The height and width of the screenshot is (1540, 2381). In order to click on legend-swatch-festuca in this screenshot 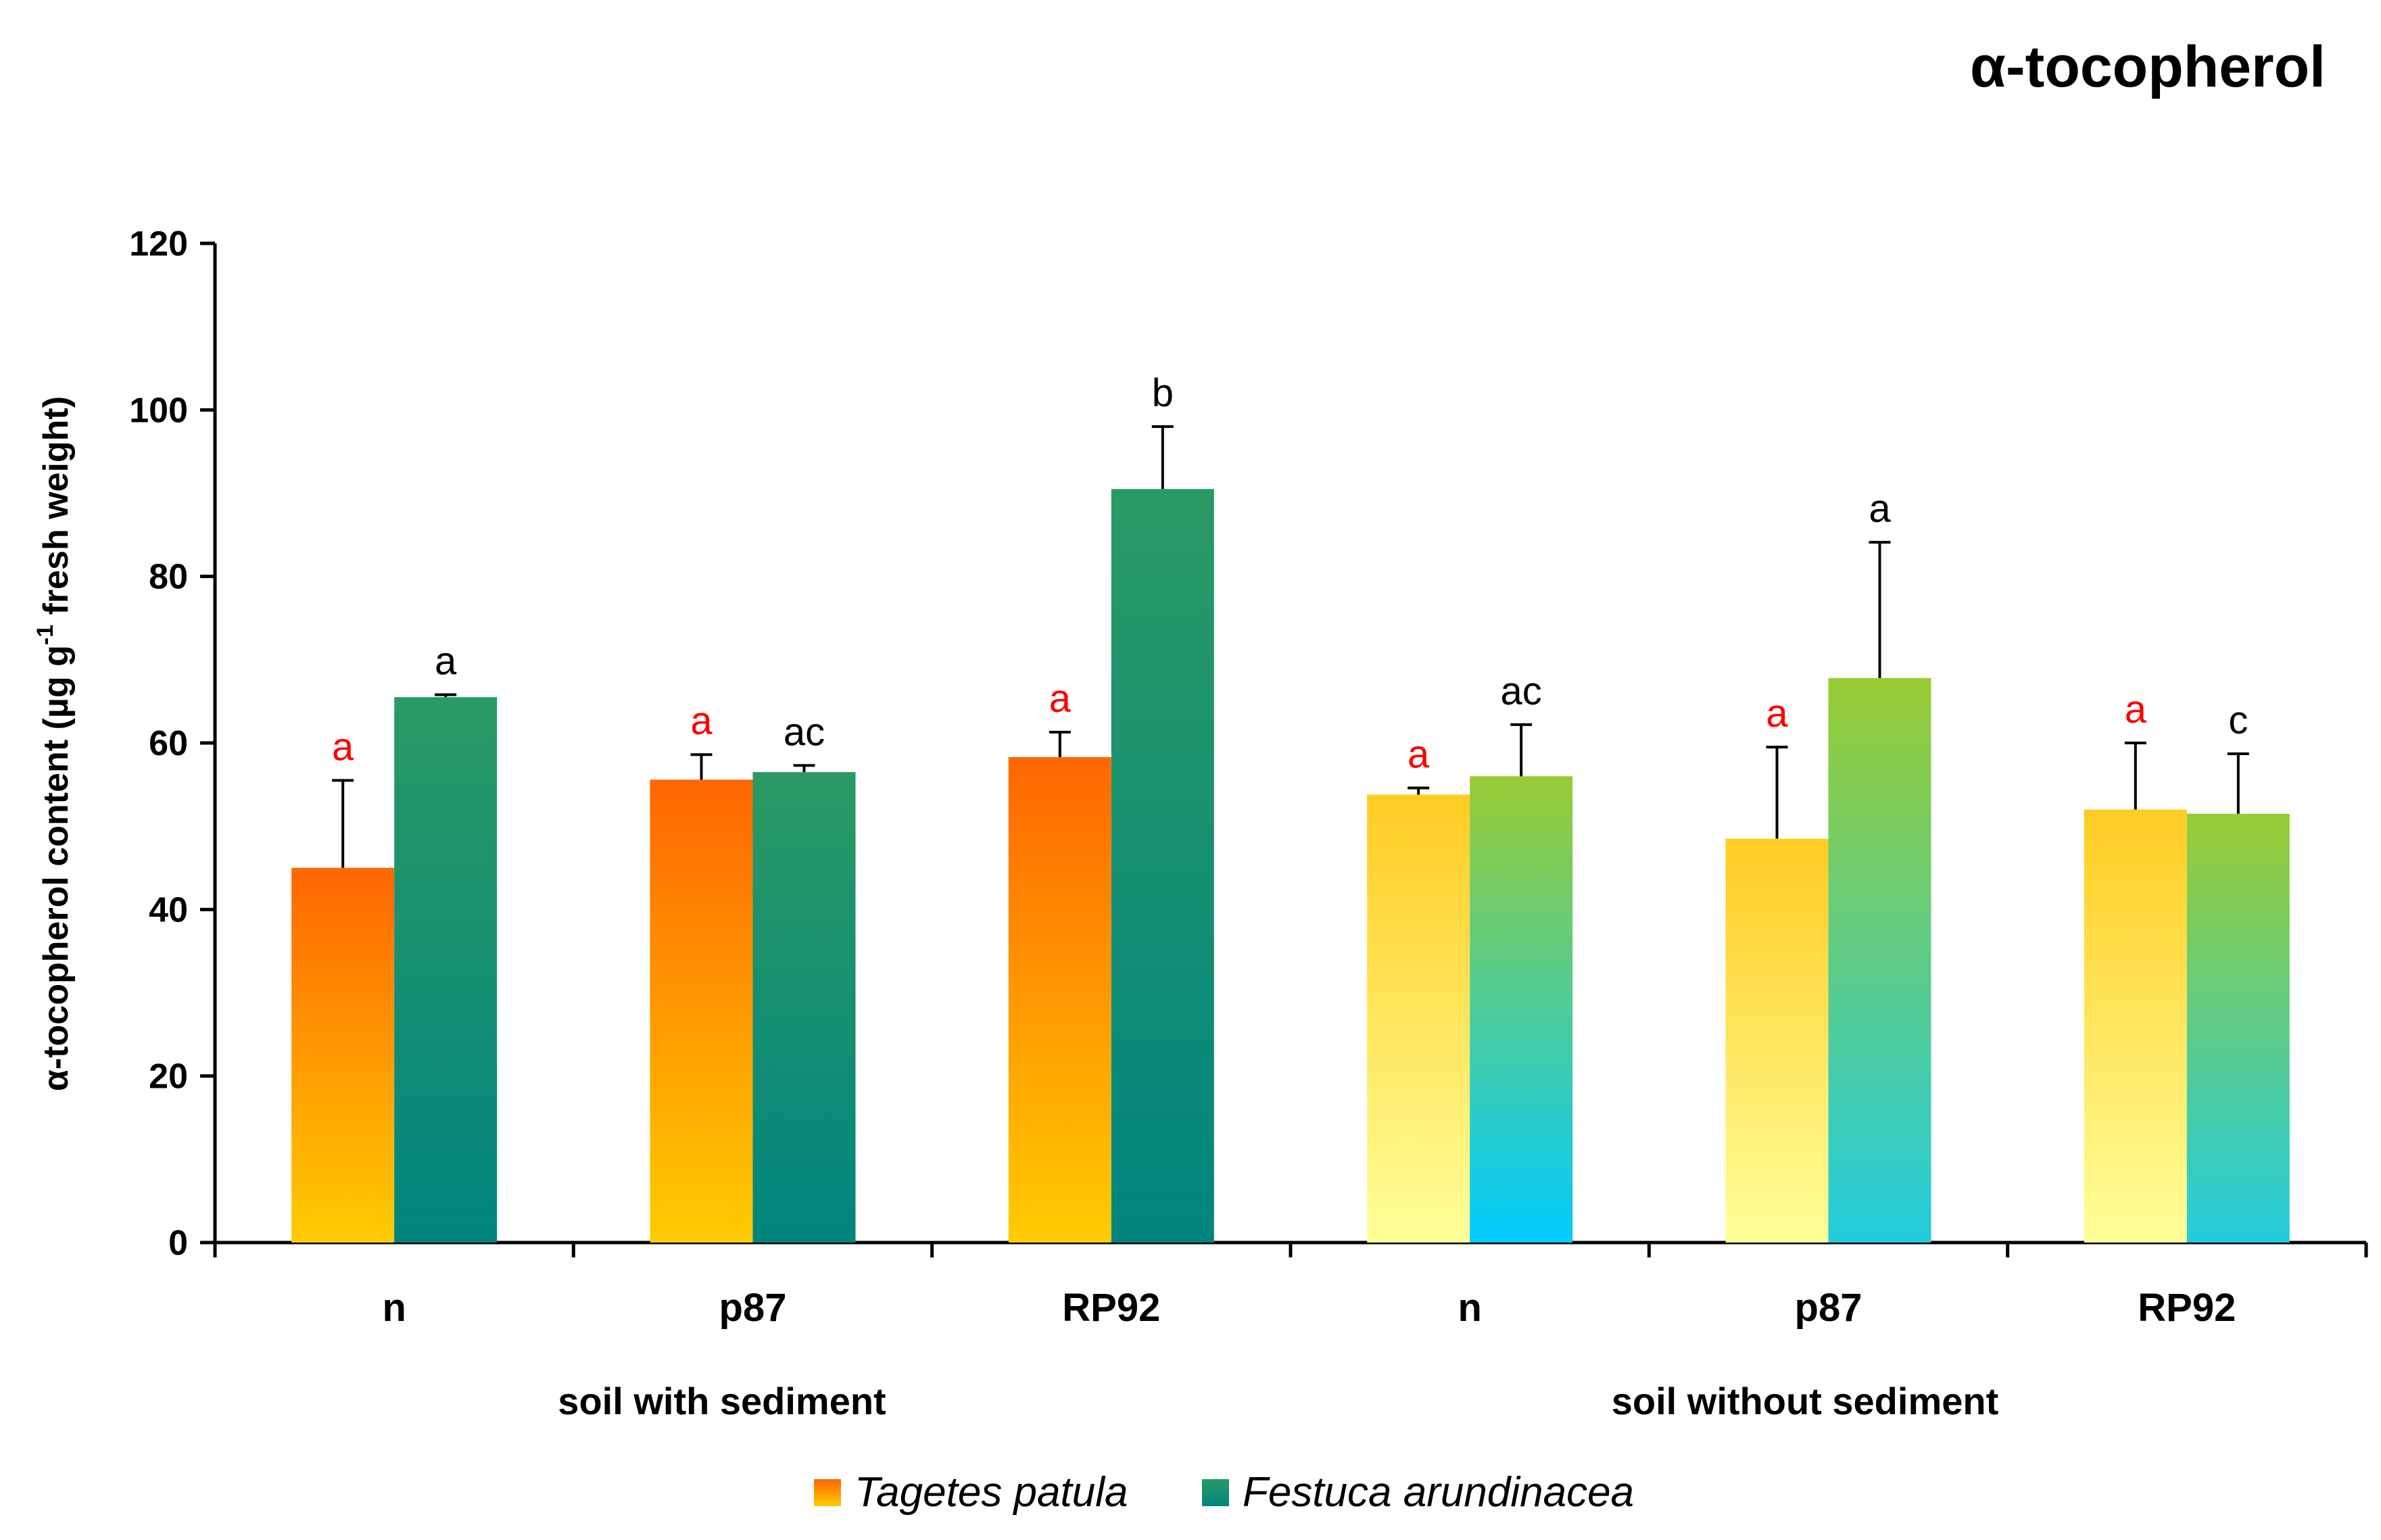, I will do `click(1215, 1492)`.